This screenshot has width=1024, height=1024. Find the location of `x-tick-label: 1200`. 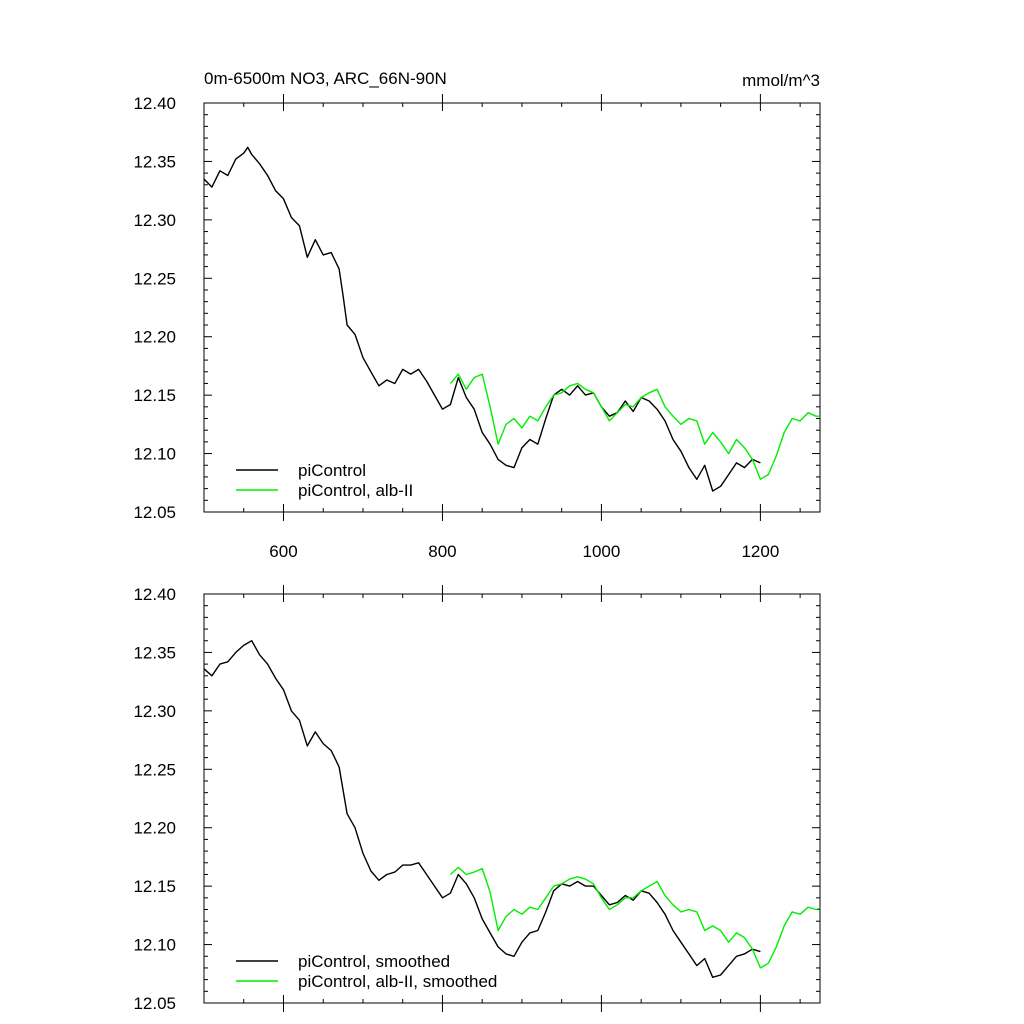

x-tick-label: 1200 is located at coordinates (760, 551).